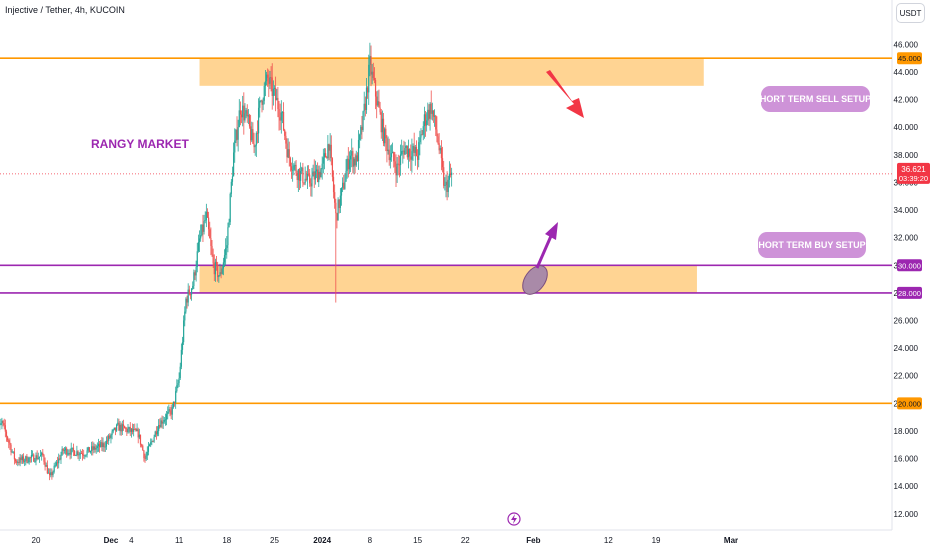 The width and height of the screenshot is (932, 555). Describe the element at coordinates (906, 238) in the screenshot. I see `y-tick-label: 32.000` at that location.